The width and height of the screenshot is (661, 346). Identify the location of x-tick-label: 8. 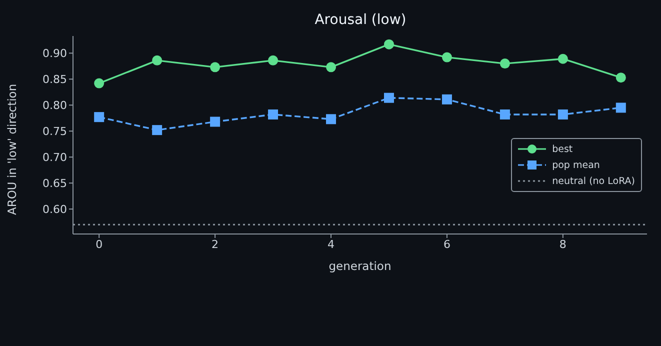
(562, 244).